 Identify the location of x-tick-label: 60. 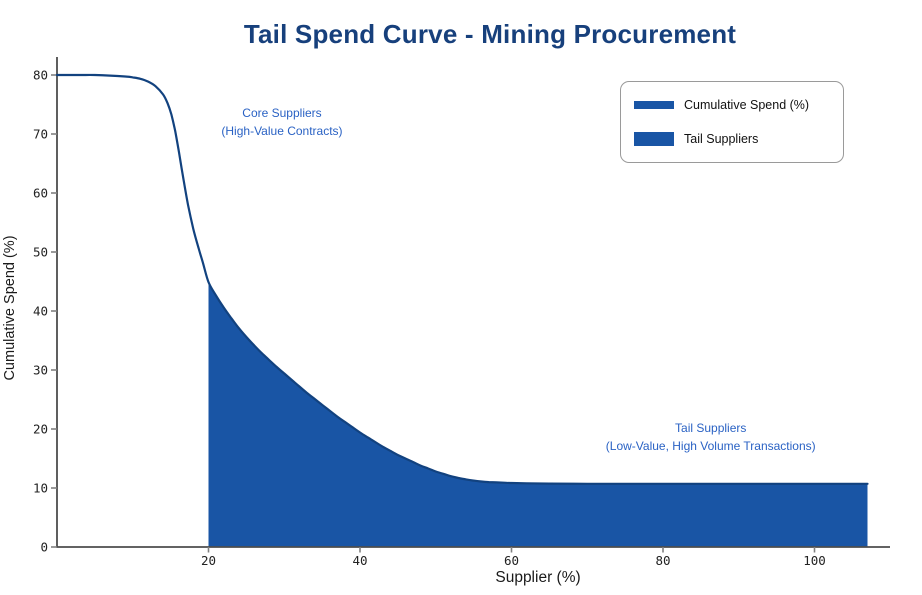
(511, 560).